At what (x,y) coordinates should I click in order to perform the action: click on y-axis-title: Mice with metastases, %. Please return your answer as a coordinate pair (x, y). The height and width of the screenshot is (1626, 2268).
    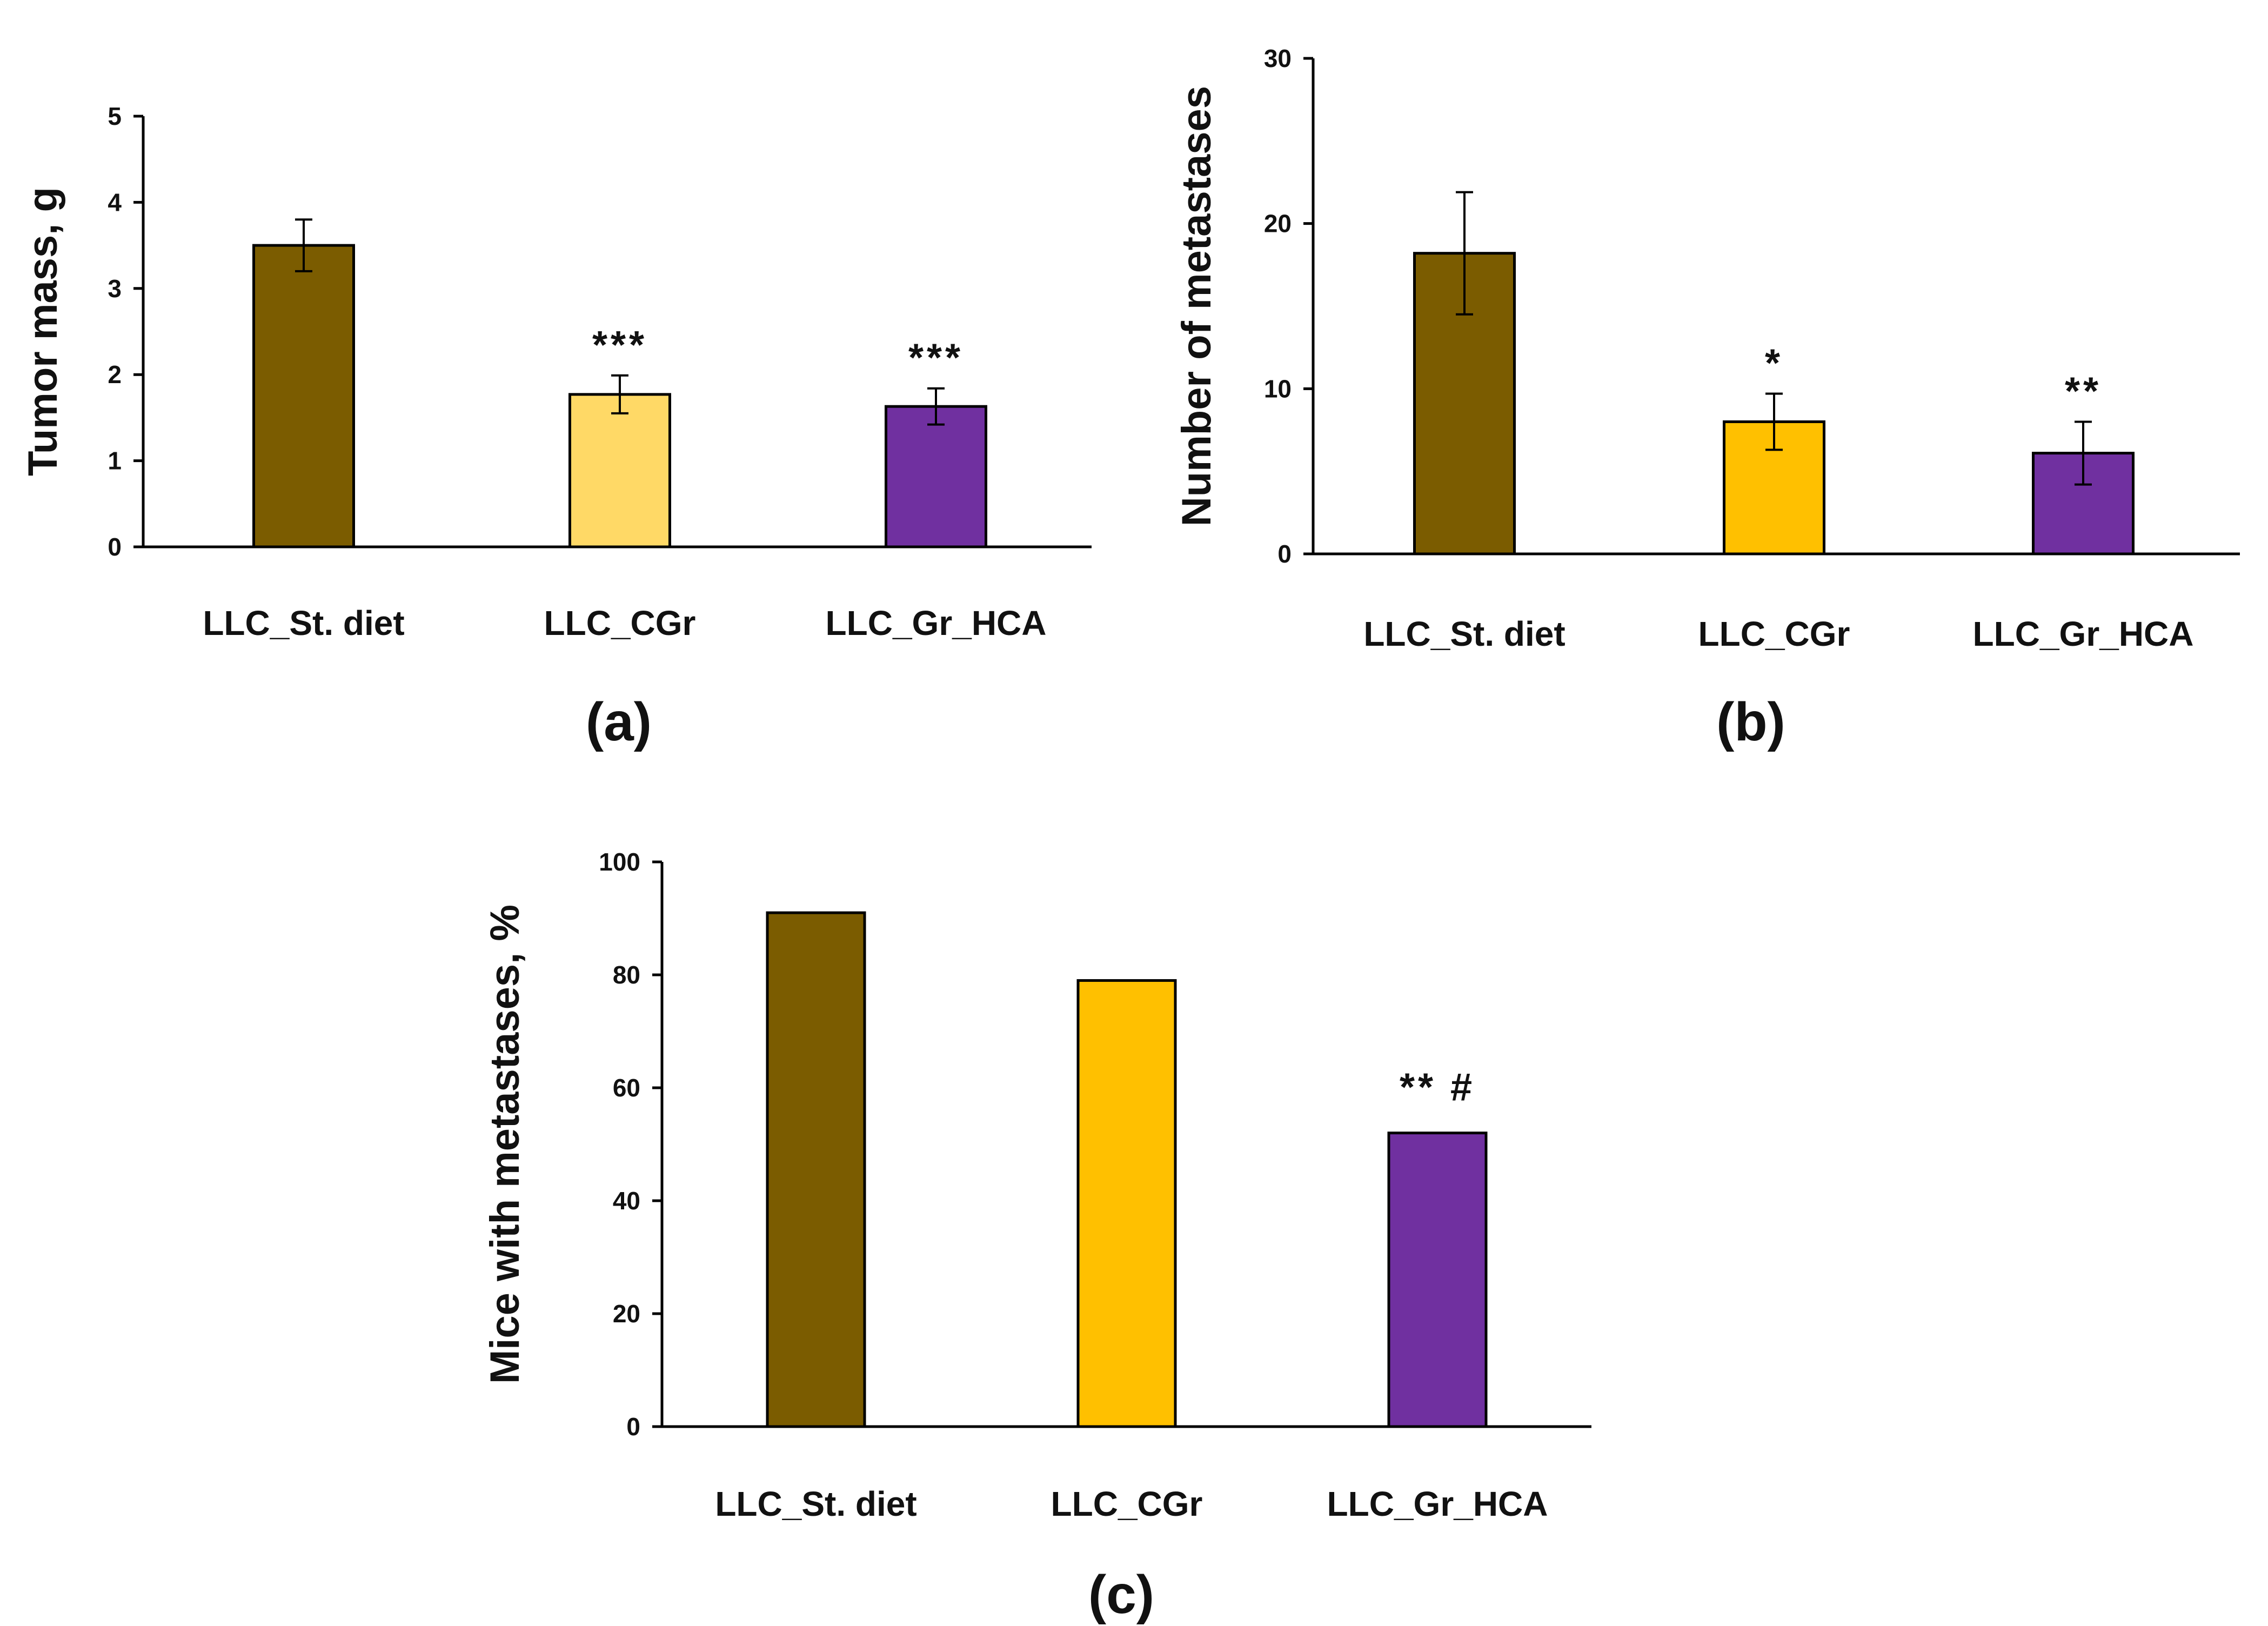
    Looking at the image, I should click on (505, 1144).